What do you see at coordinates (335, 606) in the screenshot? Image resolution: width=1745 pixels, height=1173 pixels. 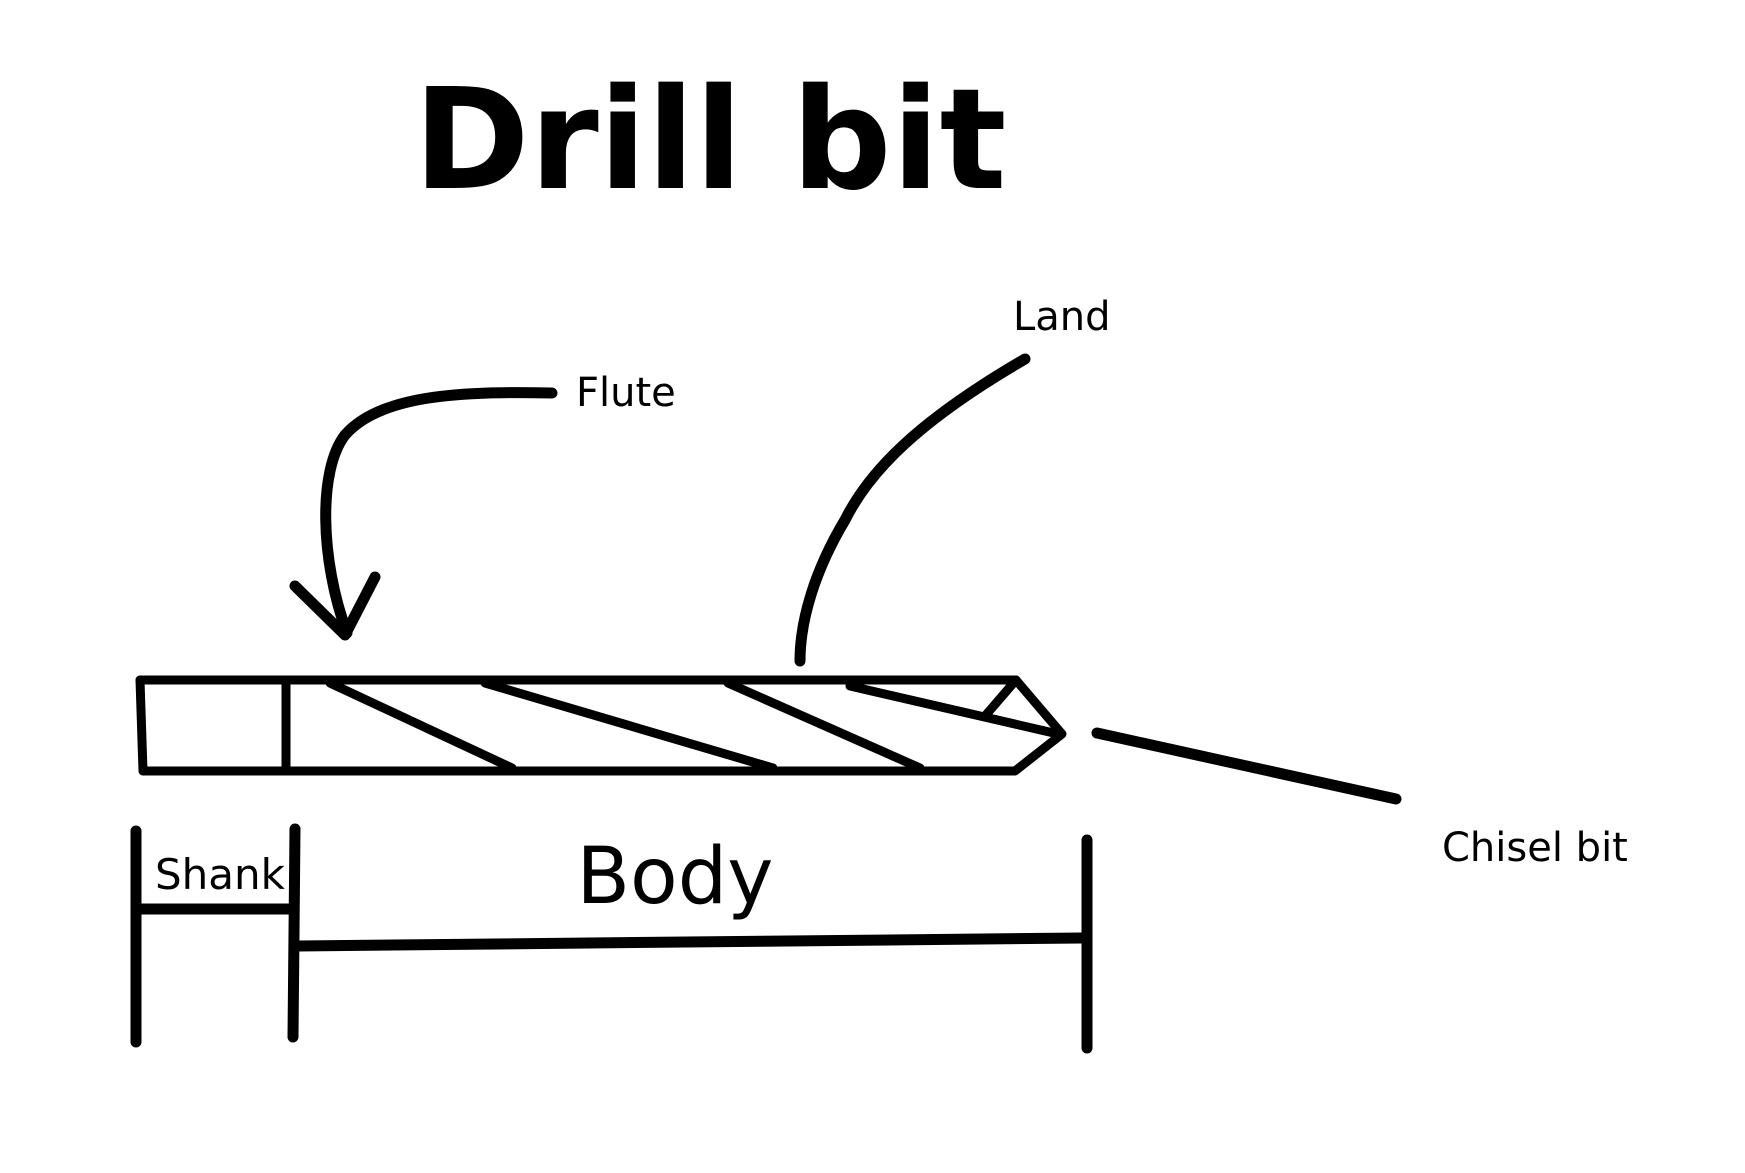 I see `flute-arrowhead` at bounding box center [335, 606].